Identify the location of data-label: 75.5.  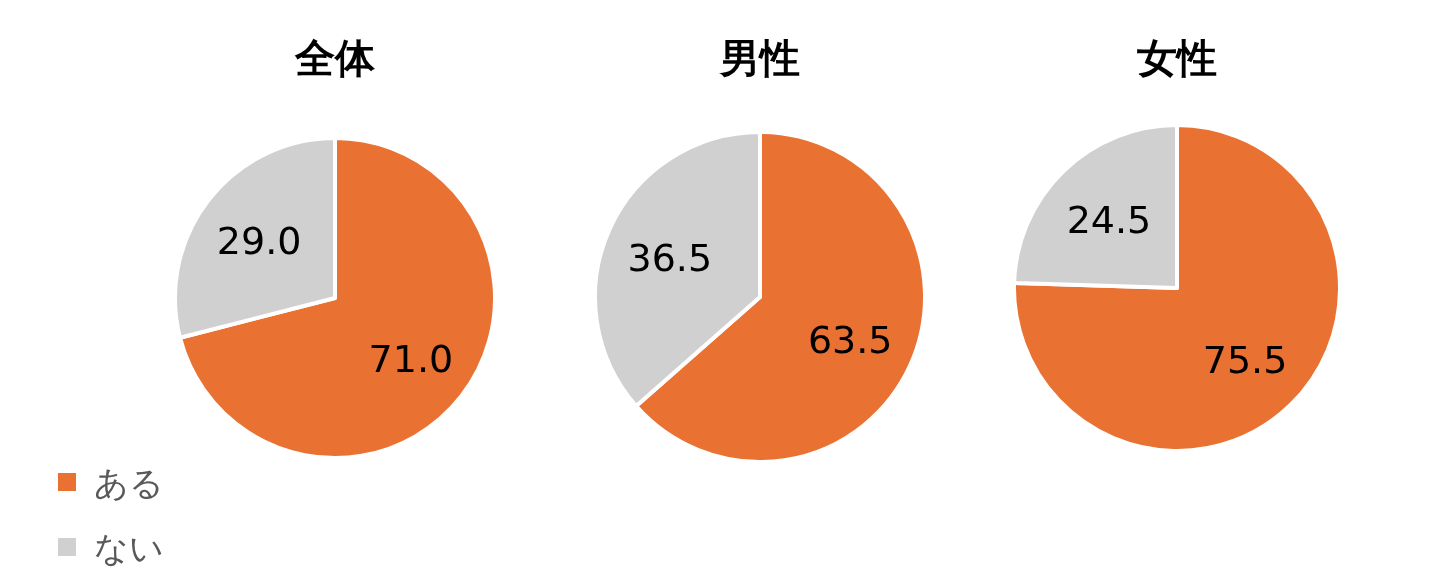
(1245, 360).